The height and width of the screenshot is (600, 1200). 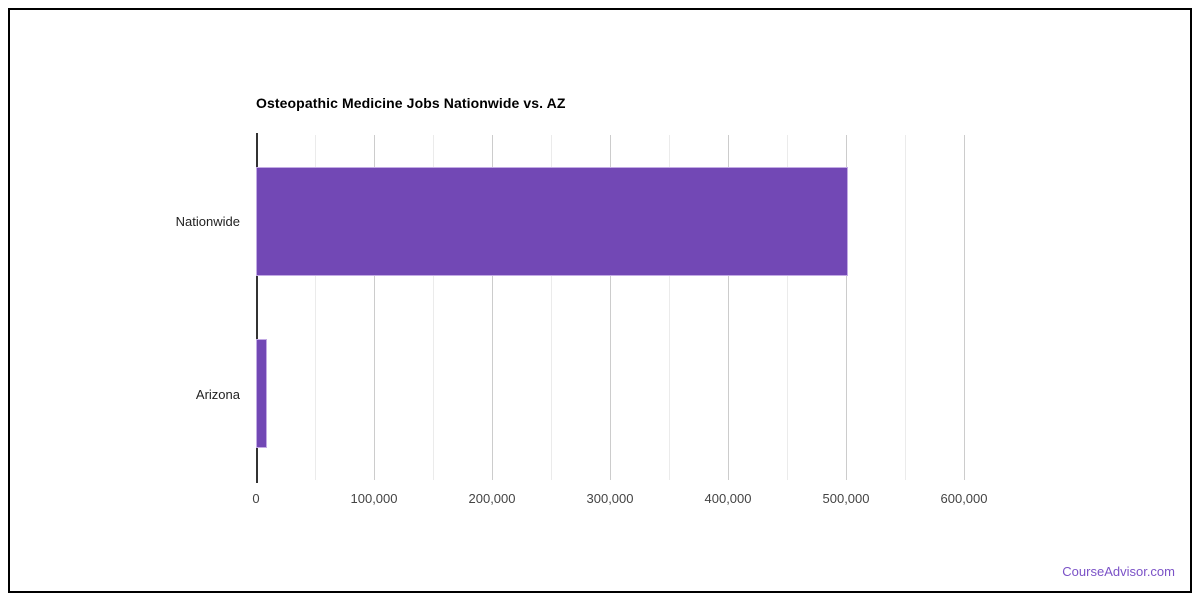 I want to click on courseadvisor-link: CourseAdvisor.com, so click(x=1118, y=571).